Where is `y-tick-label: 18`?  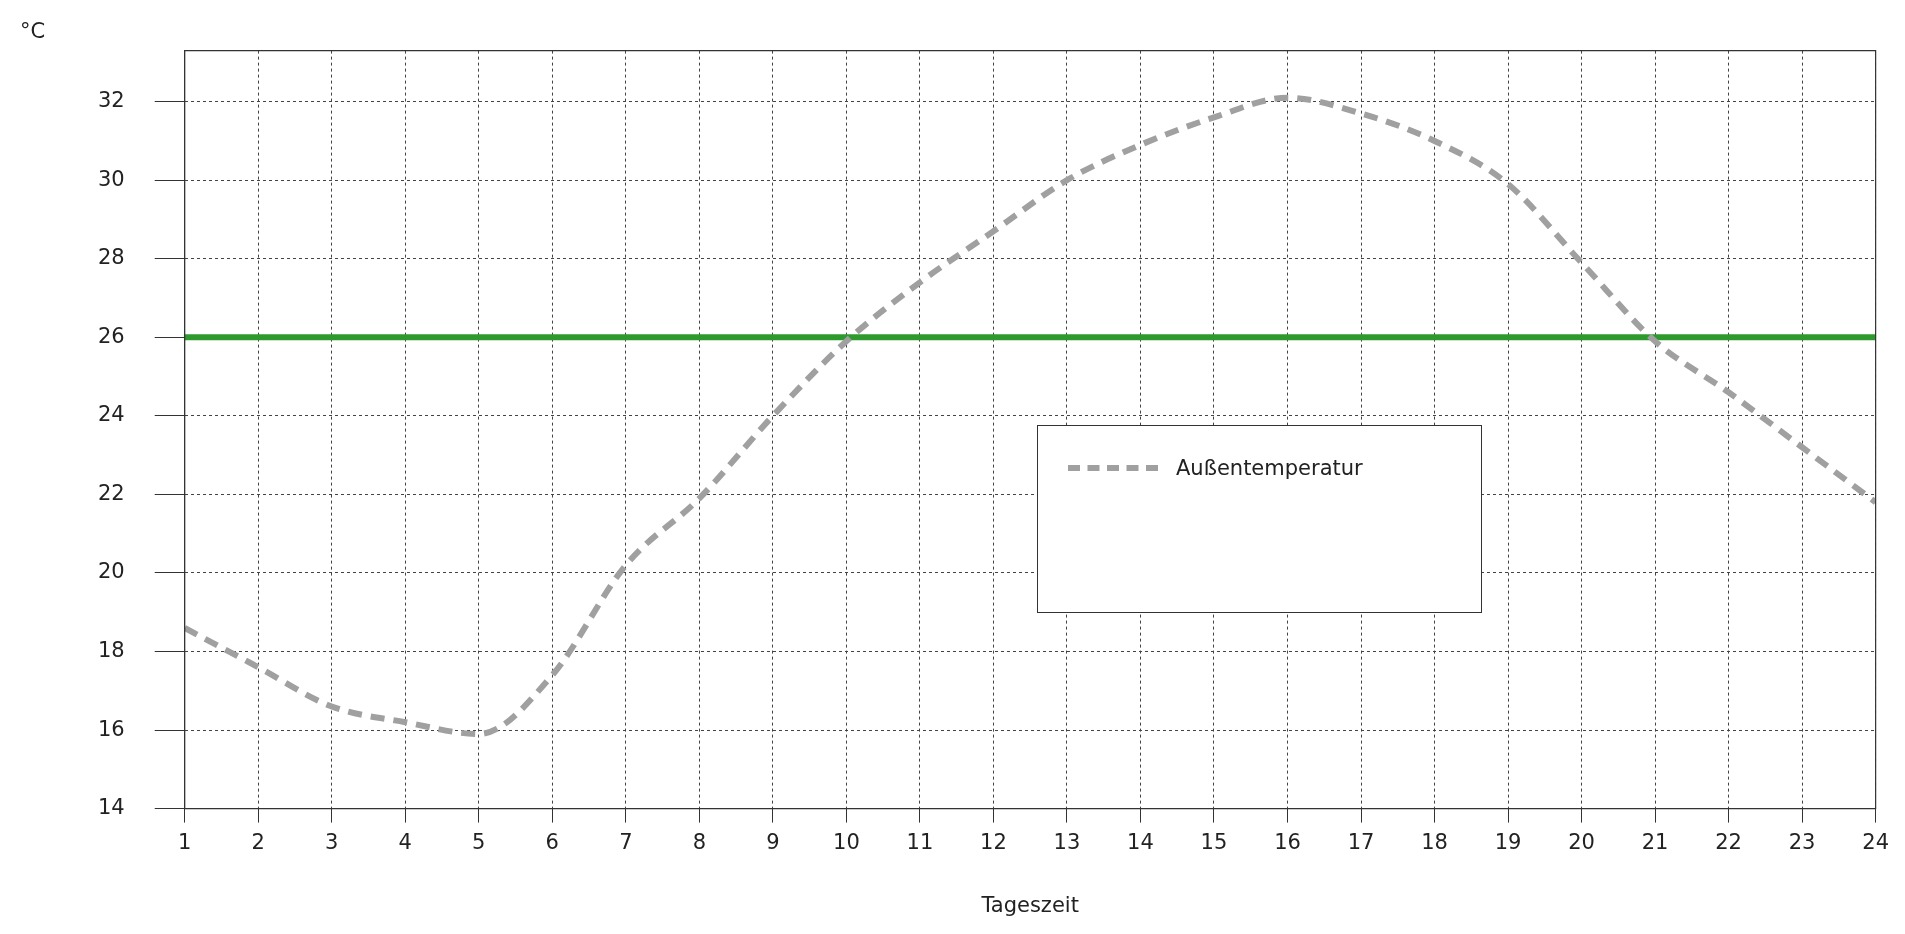 y-tick-label: 18 is located at coordinates (111, 649).